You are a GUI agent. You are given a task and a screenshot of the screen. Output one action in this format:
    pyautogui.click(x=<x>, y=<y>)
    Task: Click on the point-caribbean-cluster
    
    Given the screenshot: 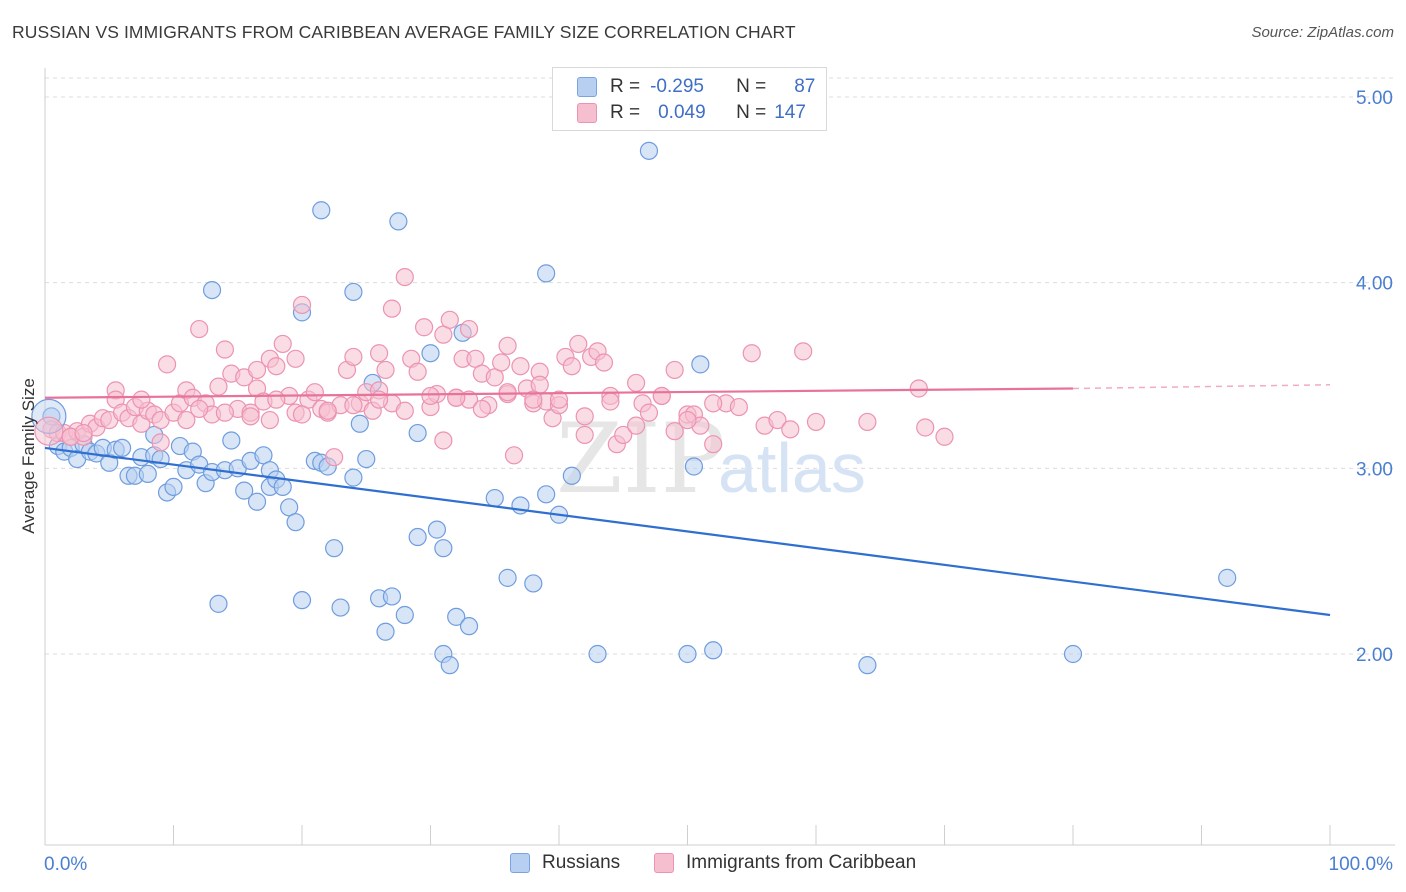 What is the action you would take?
    pyautogui.click(x=49, y=431)
    